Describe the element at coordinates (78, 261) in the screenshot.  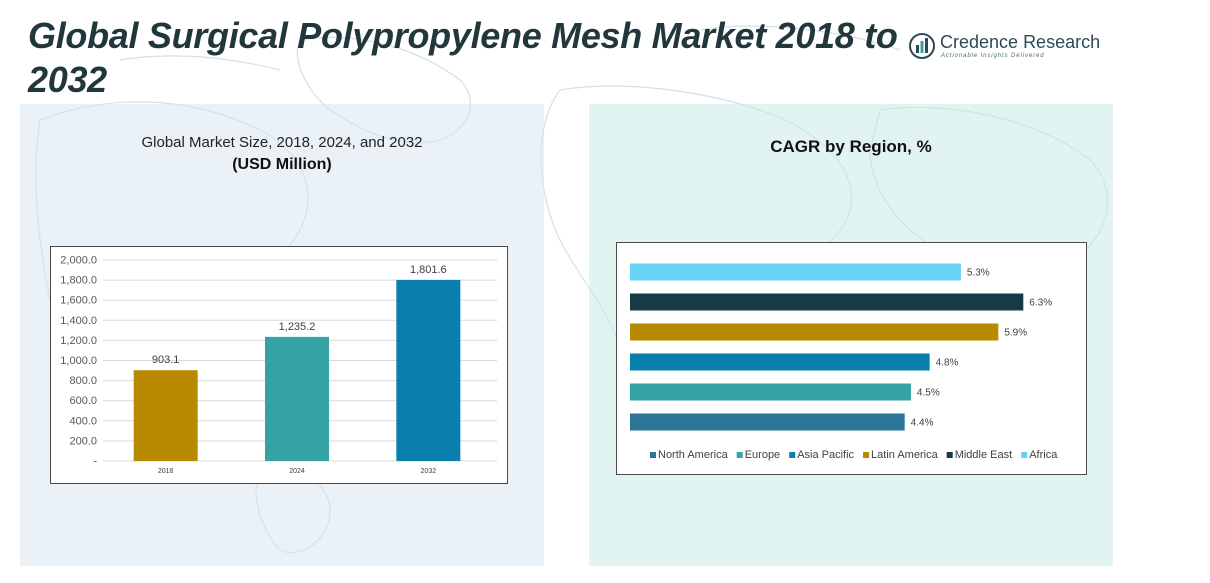
I see `y-tick-label: 2,000.0` at that location.